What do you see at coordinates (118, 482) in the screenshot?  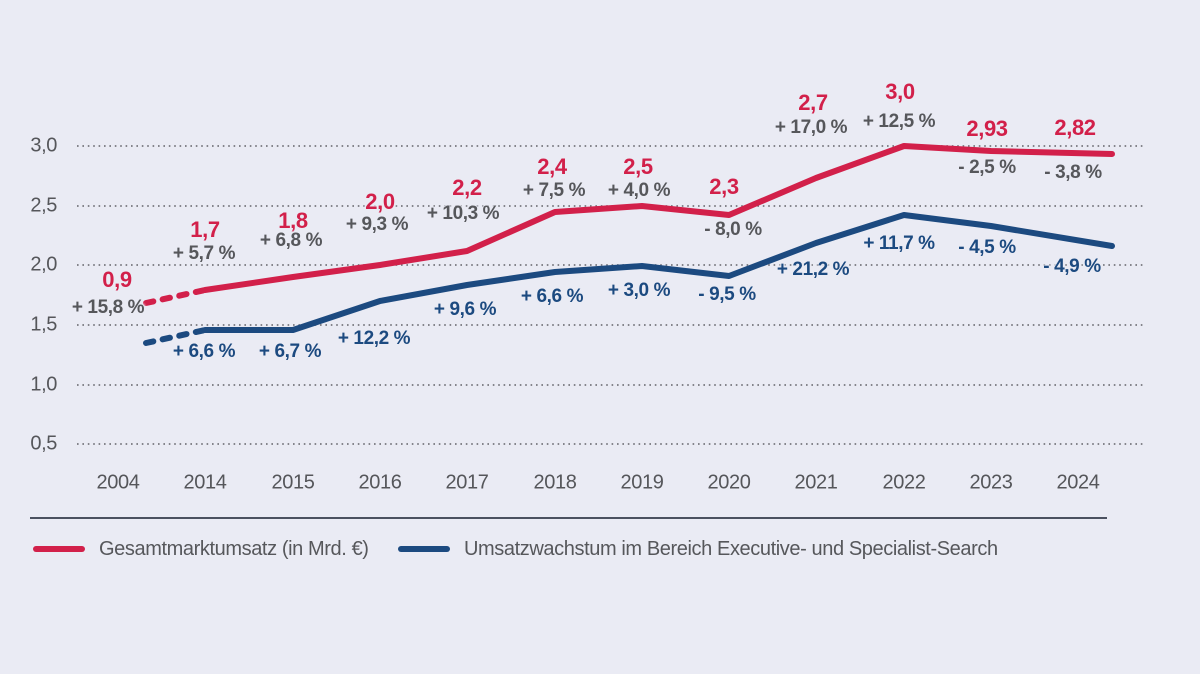 I see `x-axis-year-label: 2004` at bounding box center [118, 482].